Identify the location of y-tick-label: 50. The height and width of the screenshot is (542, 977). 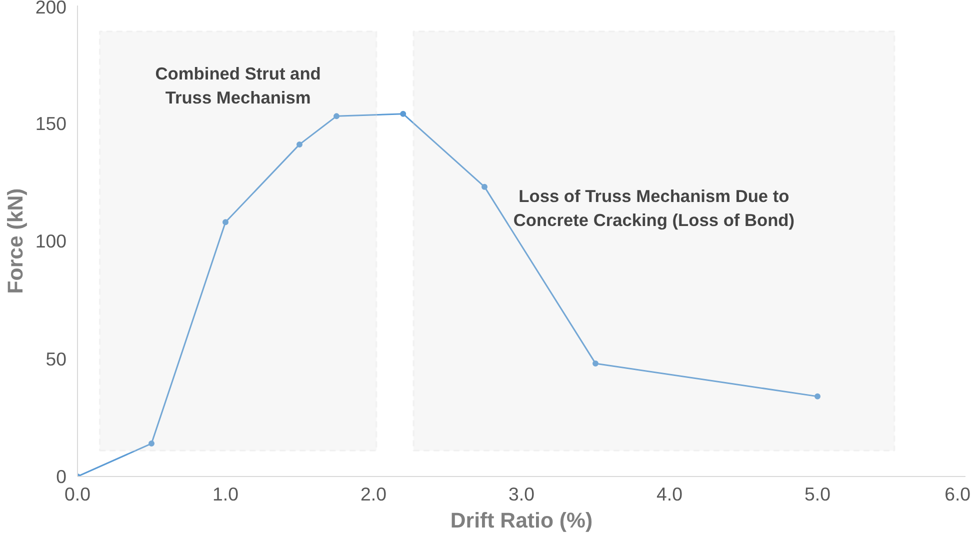
(56, 359).